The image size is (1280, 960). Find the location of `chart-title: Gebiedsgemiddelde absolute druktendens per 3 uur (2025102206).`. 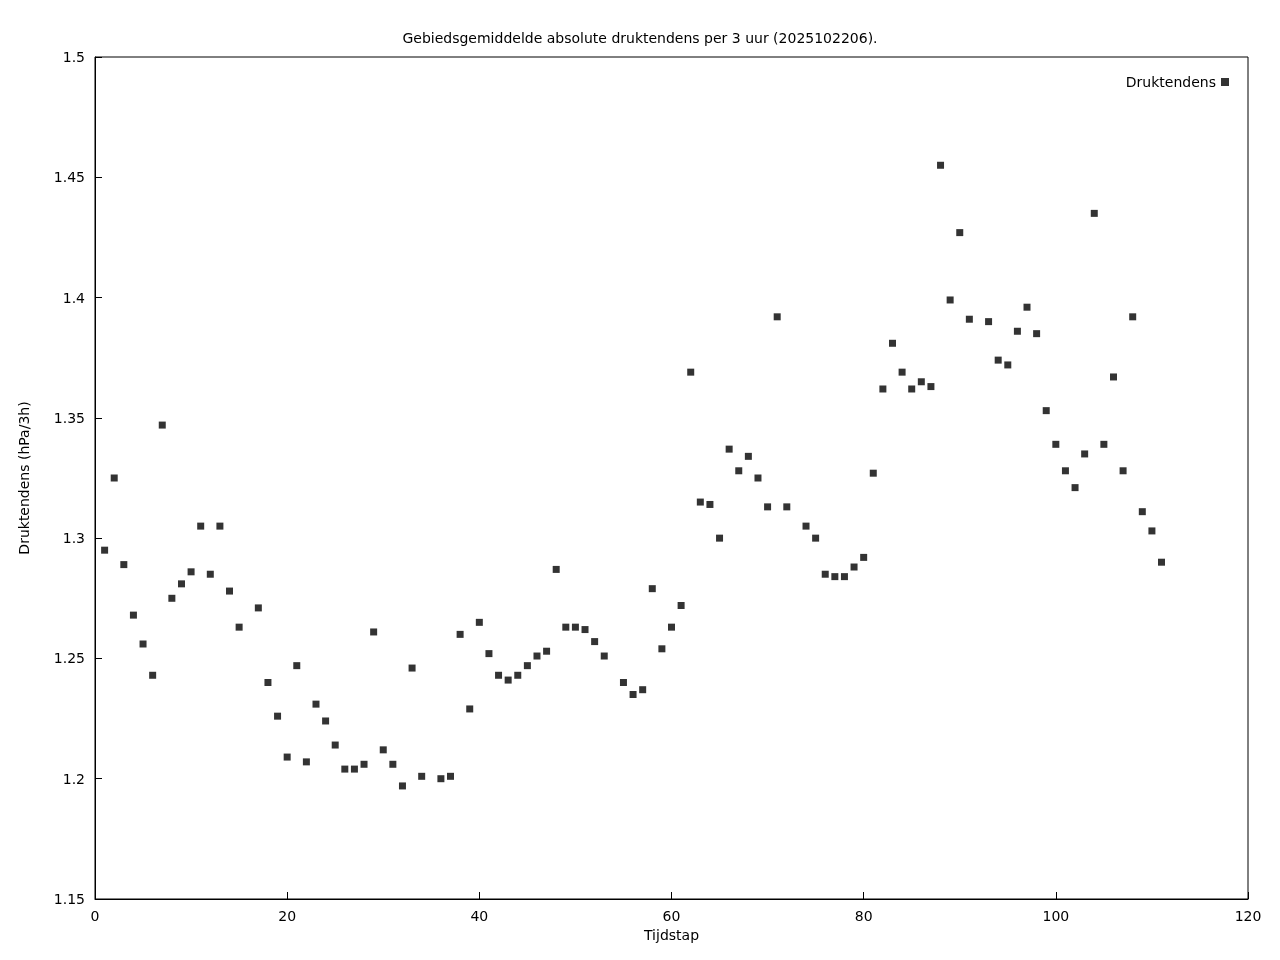

chart-title: Gebiedsgemiddelde absolute druktendens per 3 uur (2025102206). is located at coordinates (640, 38).